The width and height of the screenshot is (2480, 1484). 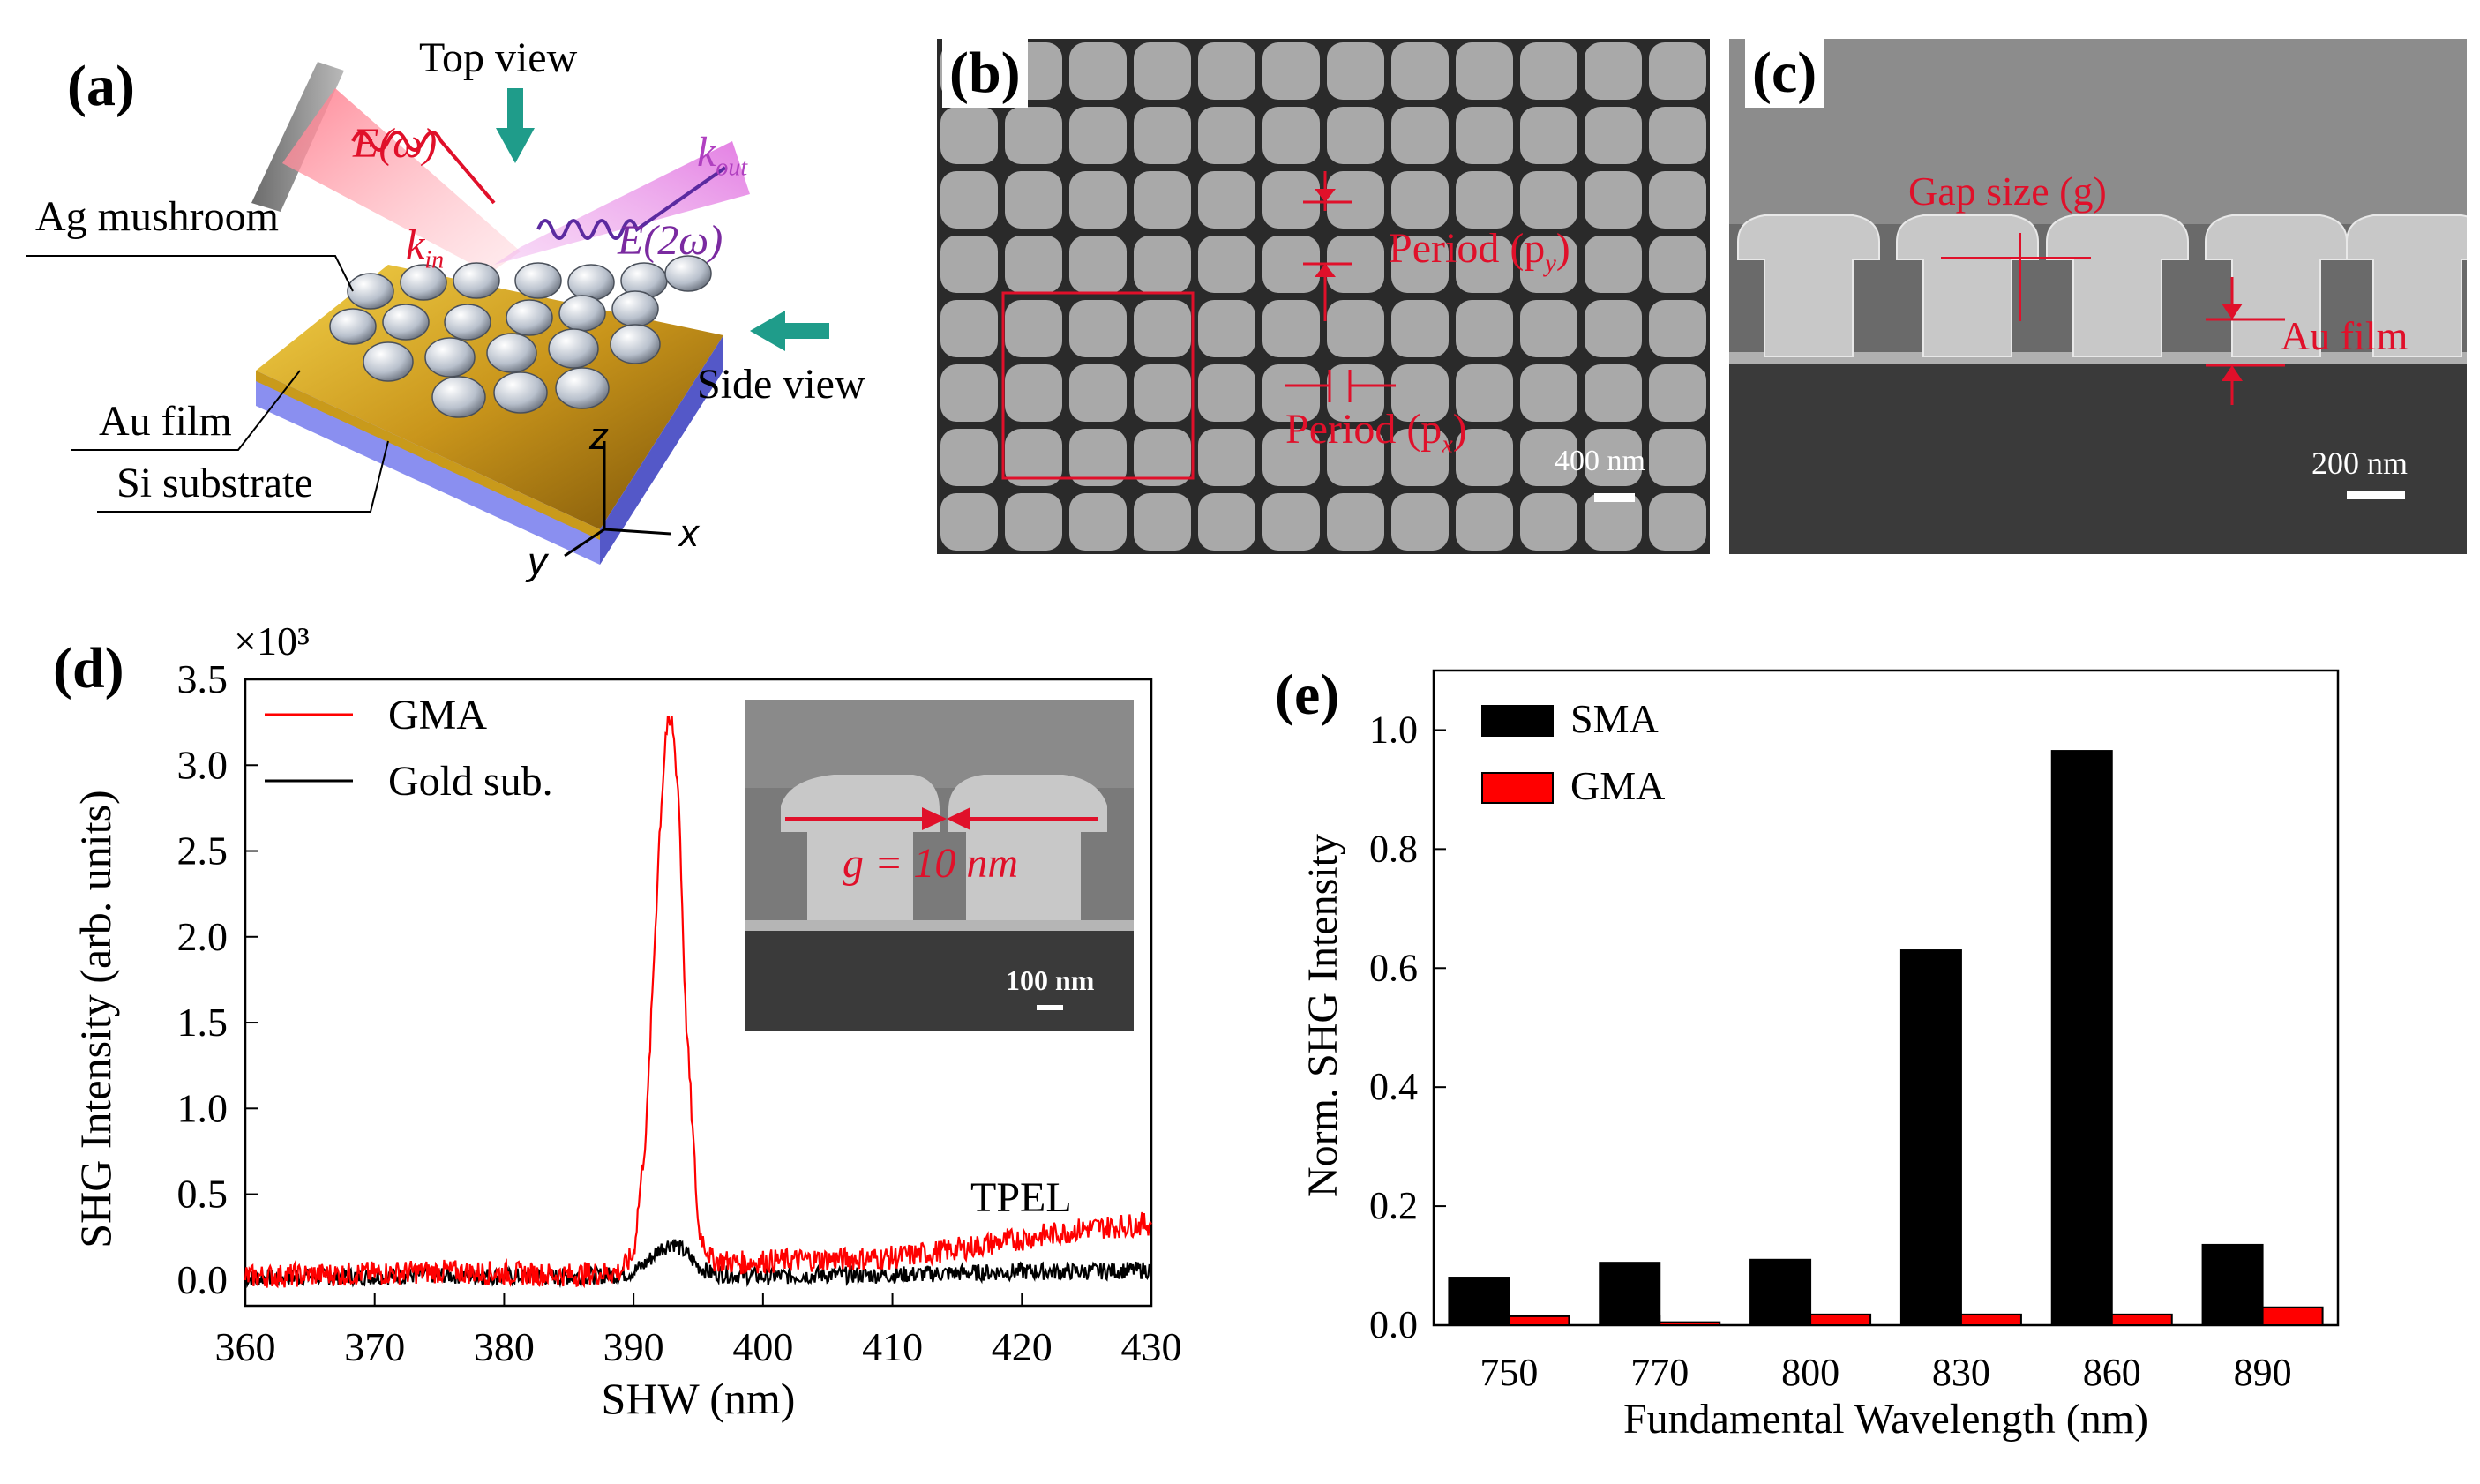 I want to click on top-view-arrow-shaft, so click(x=515, y=108).